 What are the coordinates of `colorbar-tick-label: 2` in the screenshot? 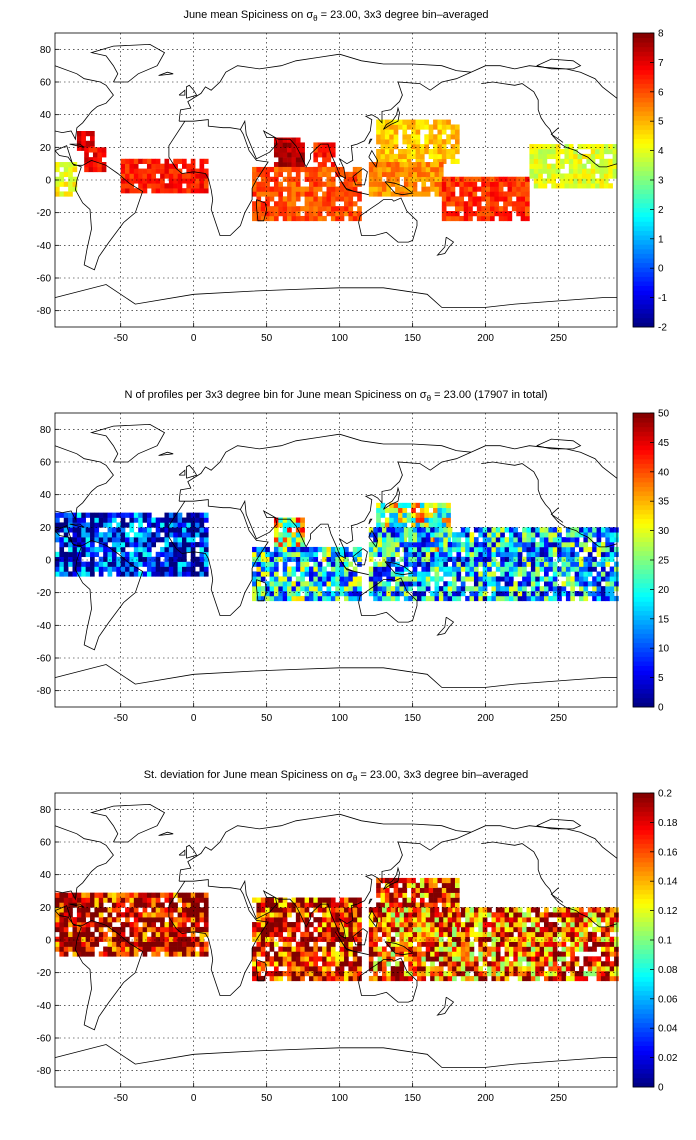 It's located at (661, 210).